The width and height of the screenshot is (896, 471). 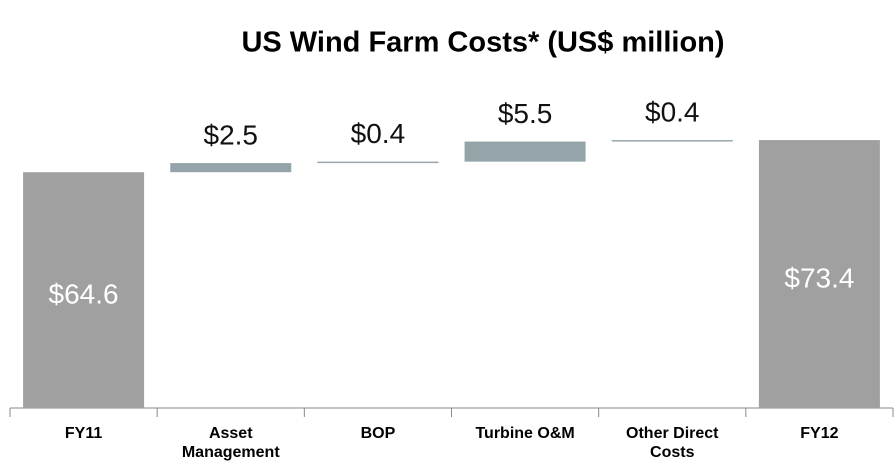 What do you see at coordinates (672, 443) in the screenshot?
I see `x-tick-label: Other Direct Costs` at bounding box center [672, 443].